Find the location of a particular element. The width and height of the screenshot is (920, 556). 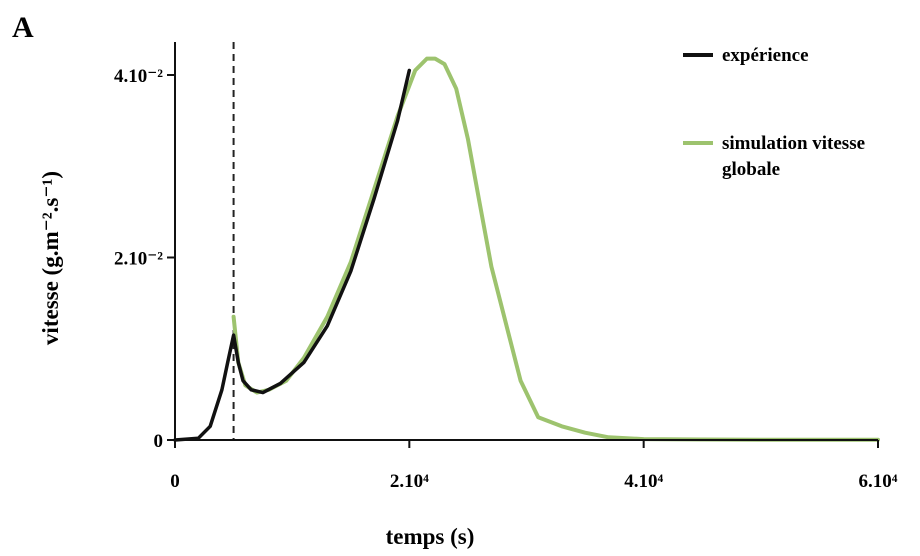

panel-label: A is located at coordinates (23, 27).